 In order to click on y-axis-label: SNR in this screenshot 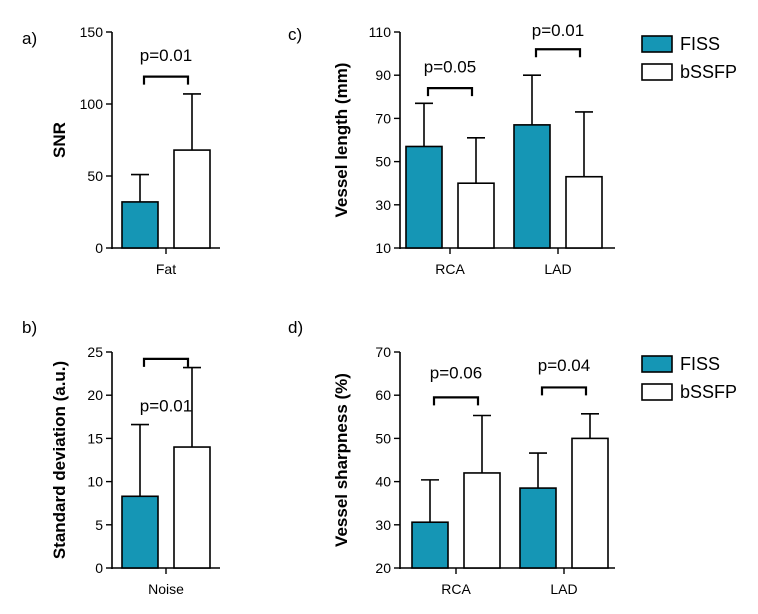, I will do `click(59, 140)`.